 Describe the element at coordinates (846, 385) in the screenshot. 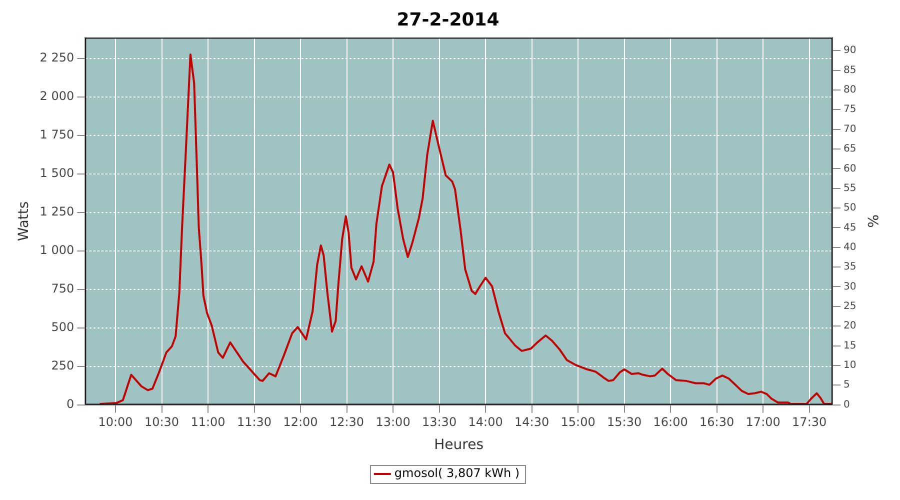

I see `y2-tick-label: 5` at that location.